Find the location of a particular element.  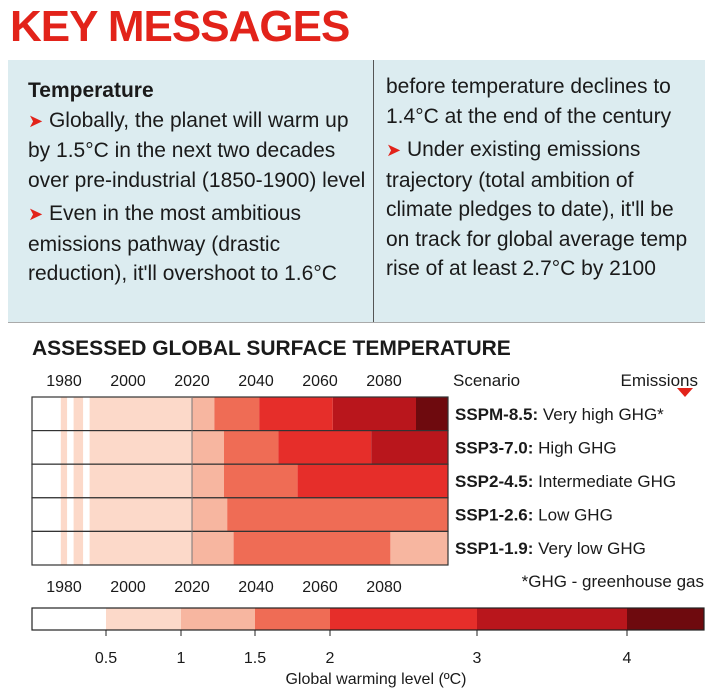

x-tick-label-bottom: 2080 is located at coordinates (384, 587).